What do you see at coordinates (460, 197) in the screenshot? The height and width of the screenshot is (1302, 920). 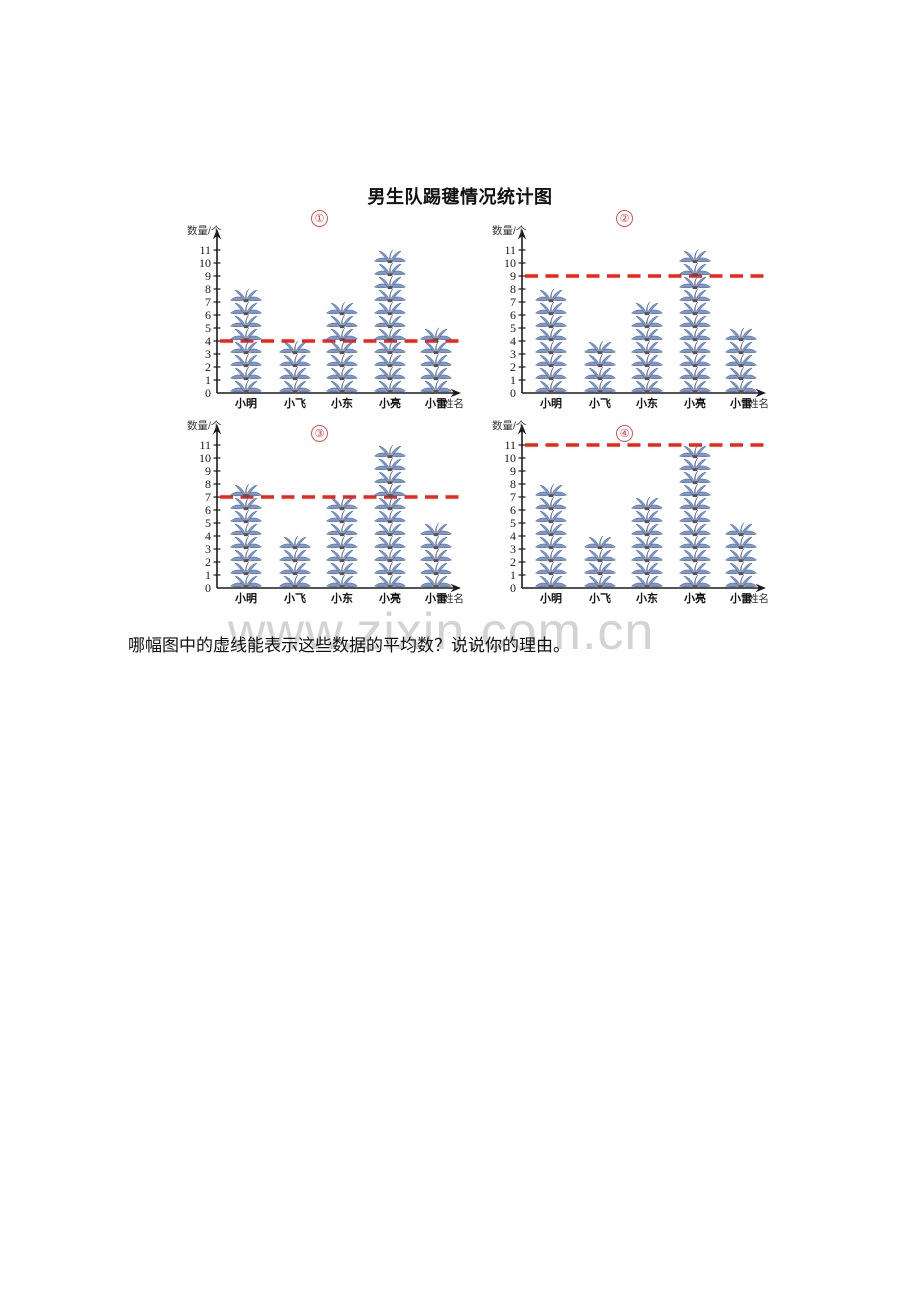 I see `page-title: 男生队踢毽情况统计图` at bounding box center [460, 197].